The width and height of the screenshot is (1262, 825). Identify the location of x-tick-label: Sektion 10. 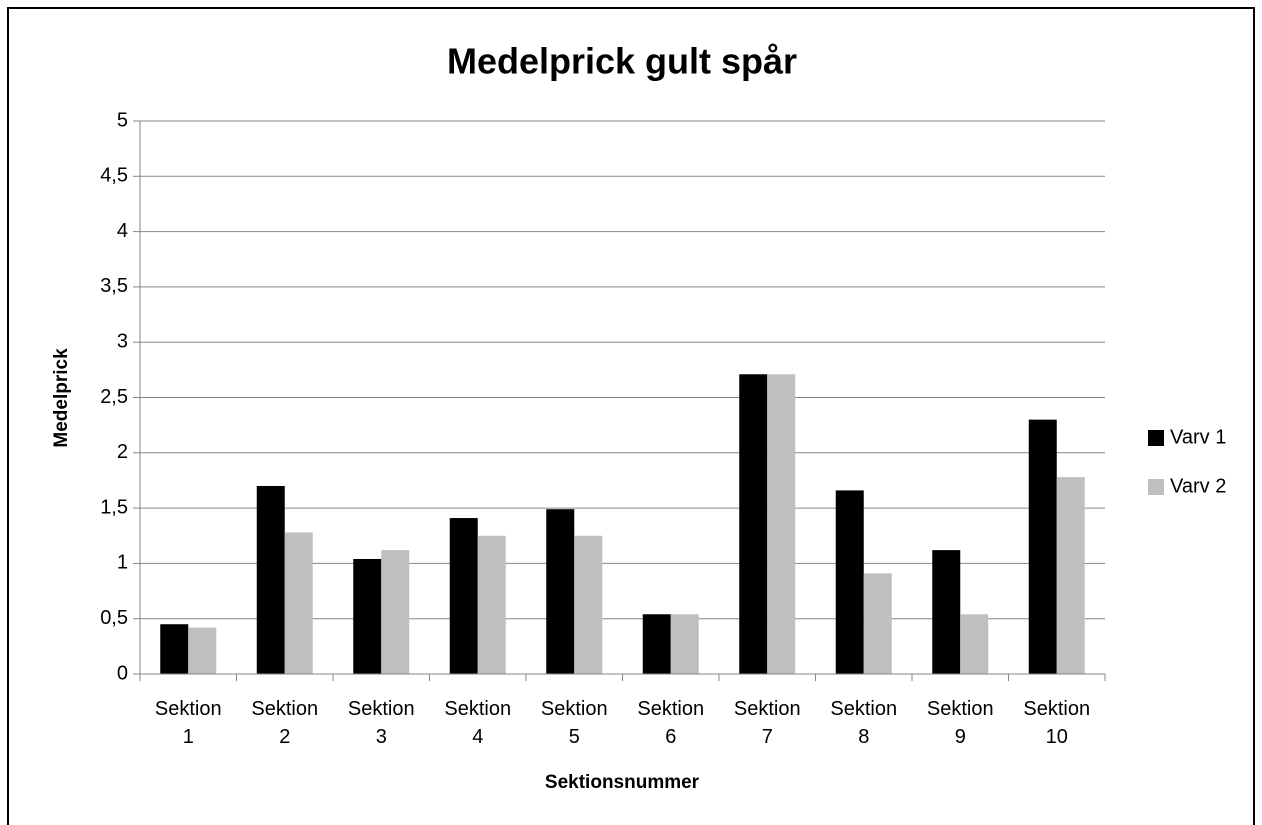
(1057, 723).